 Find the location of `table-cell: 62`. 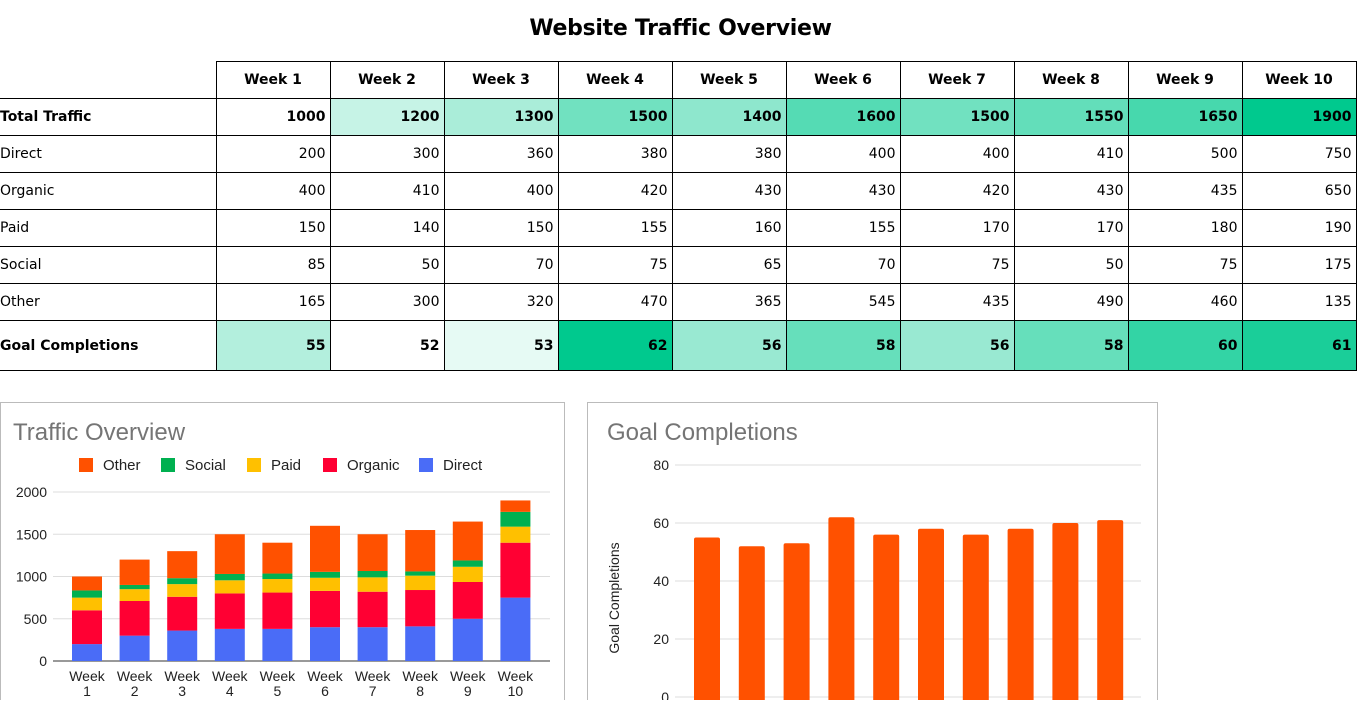

table-cell: 62 is located at coordinates (615, 345).